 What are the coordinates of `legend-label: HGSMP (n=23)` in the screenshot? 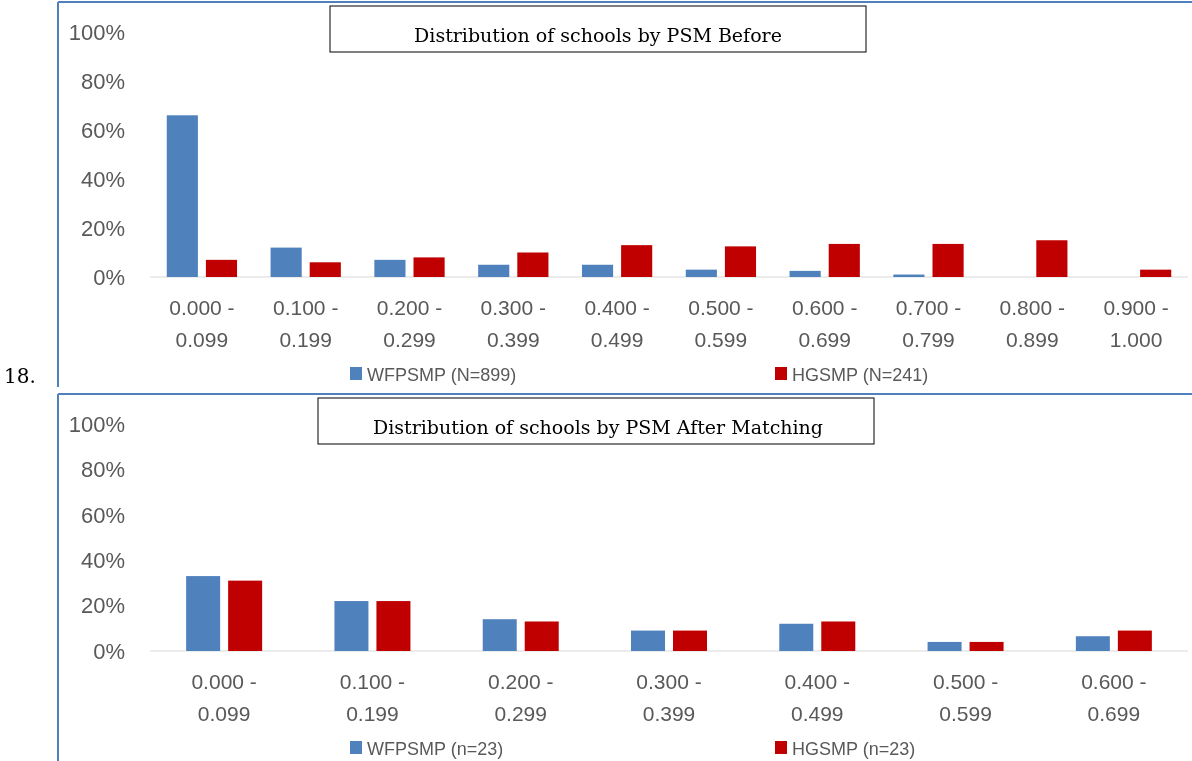 It's located at (854, 749).